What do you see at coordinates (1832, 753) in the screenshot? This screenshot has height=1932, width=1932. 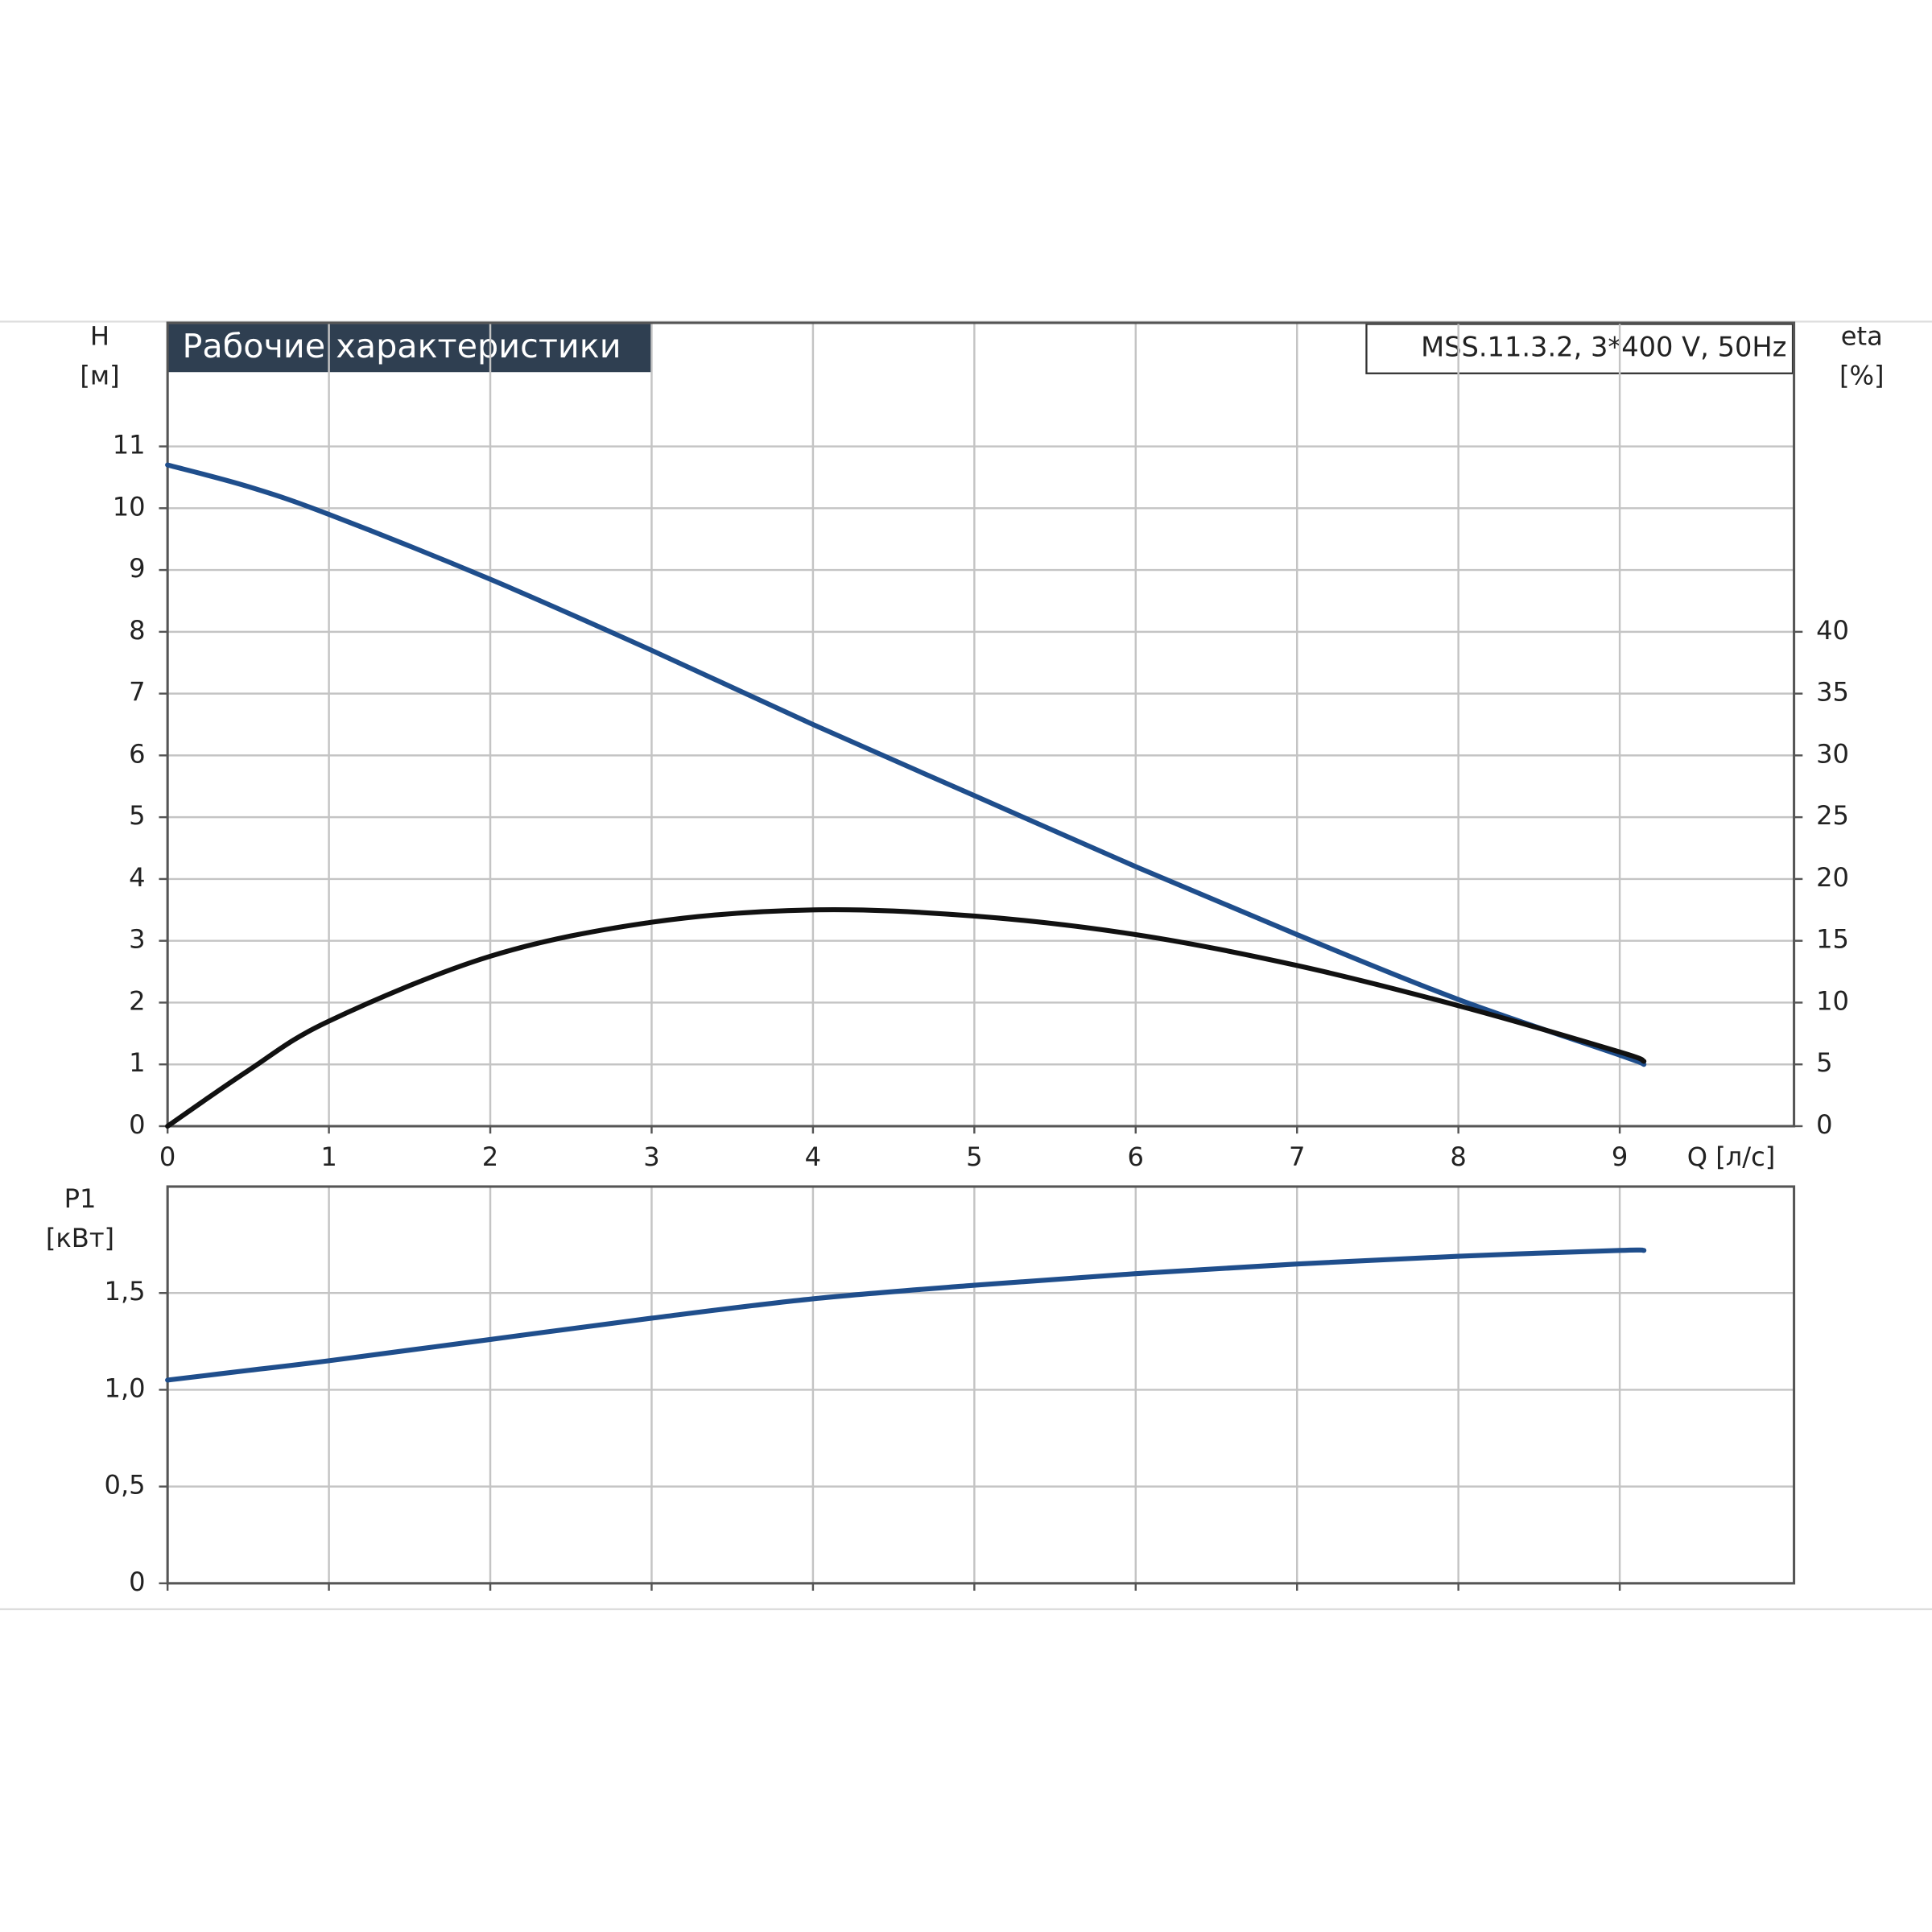 I see `y2-tick-label: 30` at bounding box center [1832, 753].